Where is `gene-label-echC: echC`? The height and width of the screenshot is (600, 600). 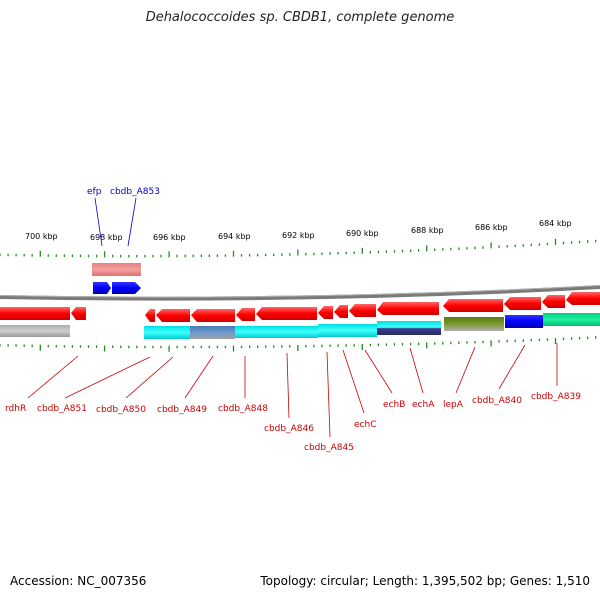 gene-label-echC: echC is located at coordinates (365, 425).